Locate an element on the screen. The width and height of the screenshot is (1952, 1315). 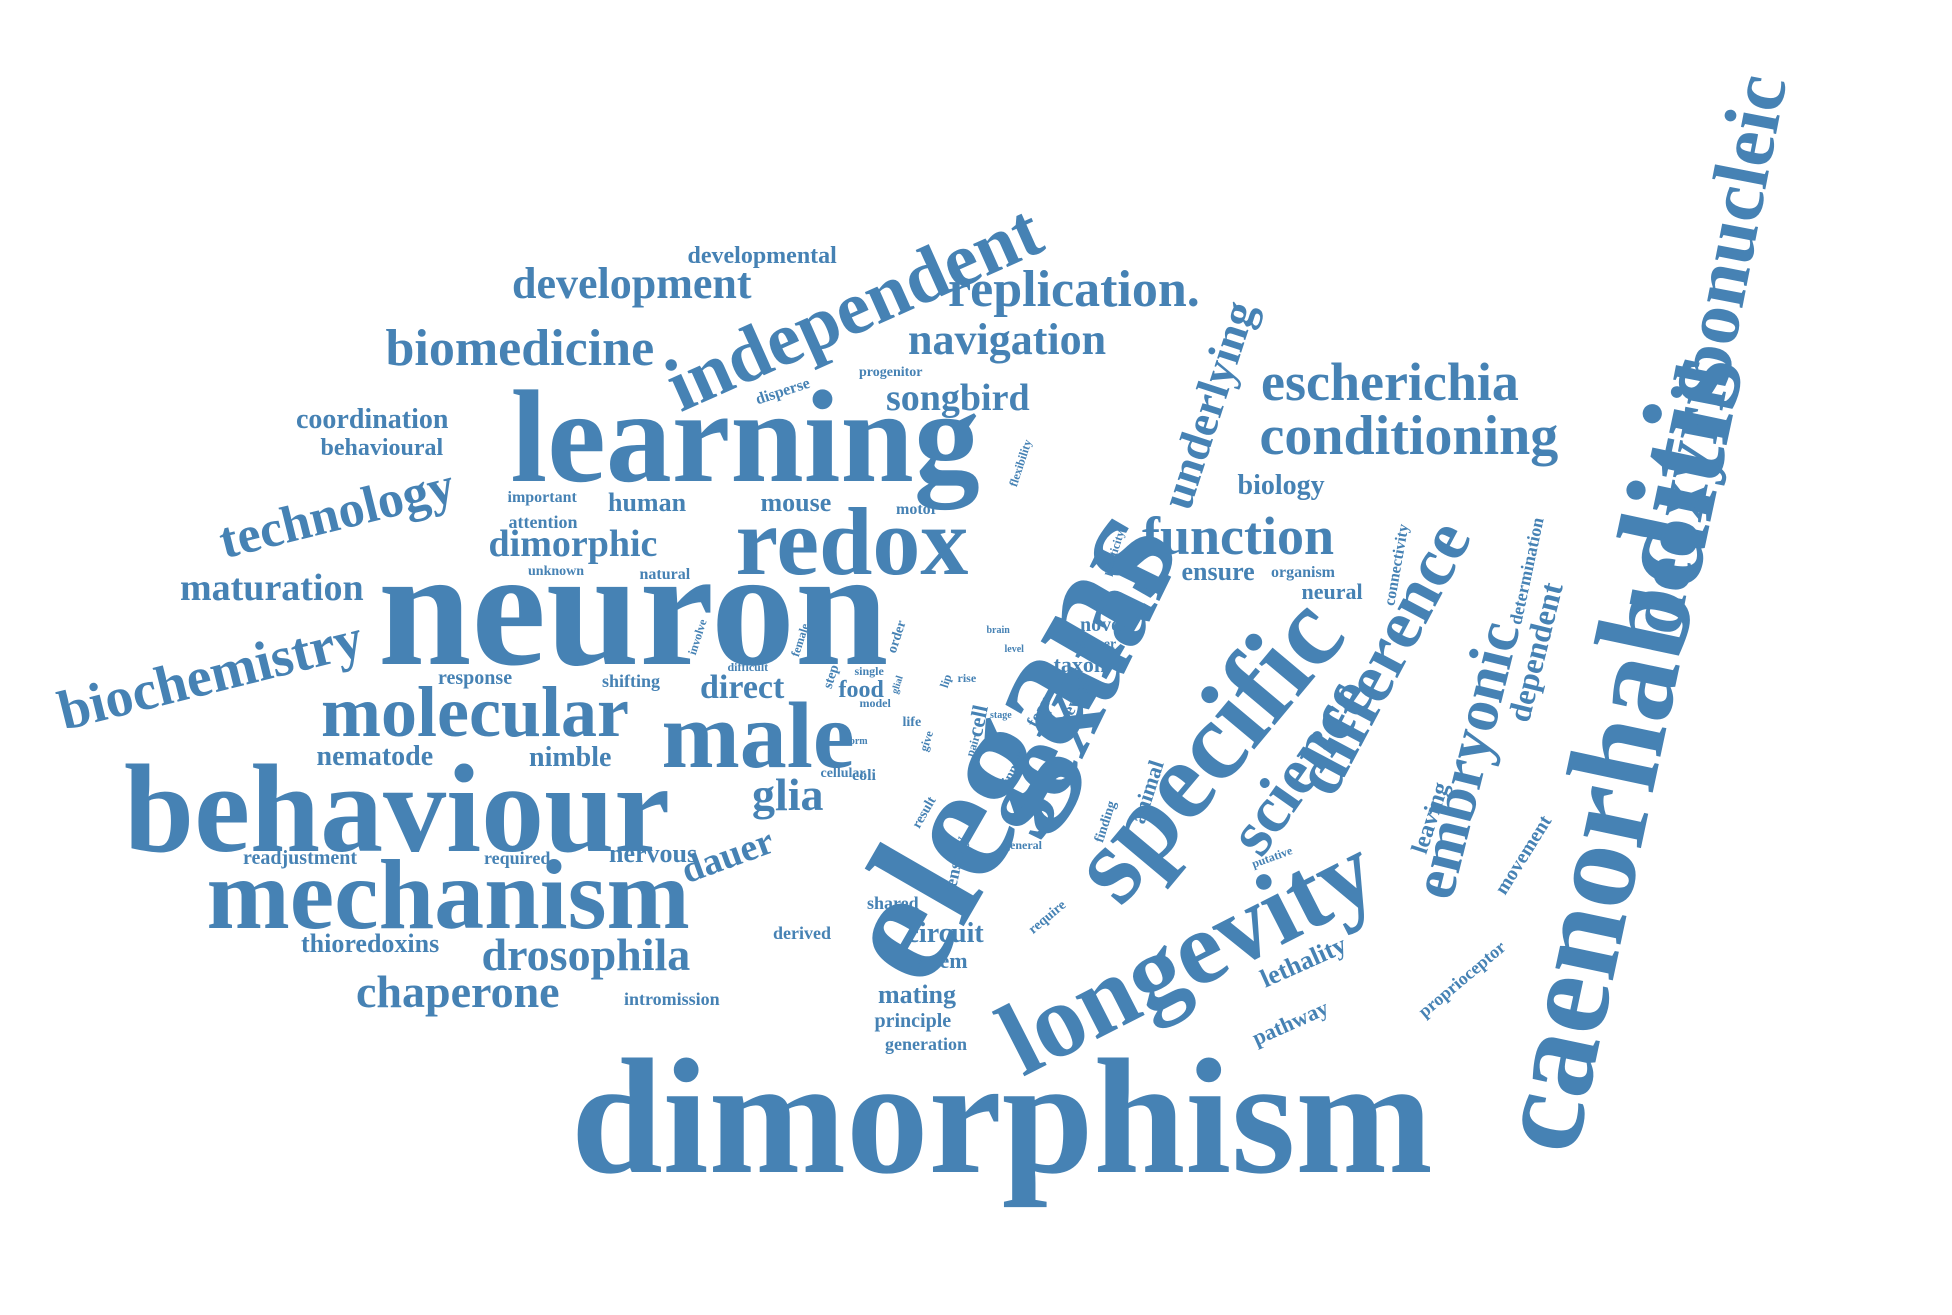
word-generation: generation is located at coordinates (926, 1044).